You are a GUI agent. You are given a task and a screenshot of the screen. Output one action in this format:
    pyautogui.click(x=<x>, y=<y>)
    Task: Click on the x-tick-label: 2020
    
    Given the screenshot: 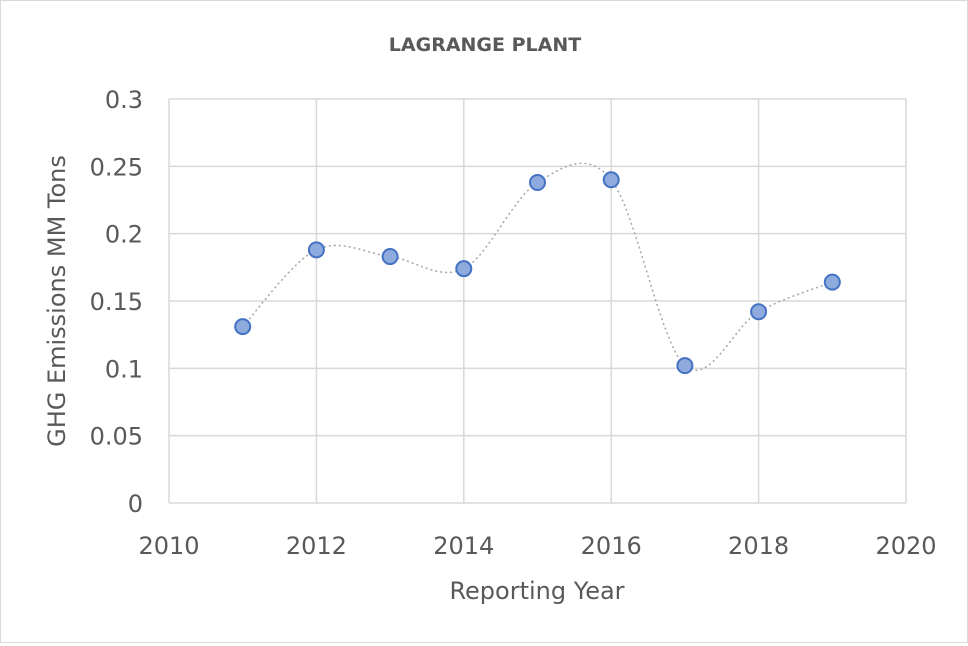 What is the action you would take?
    pyautogui.click(x=905, y=546)
    